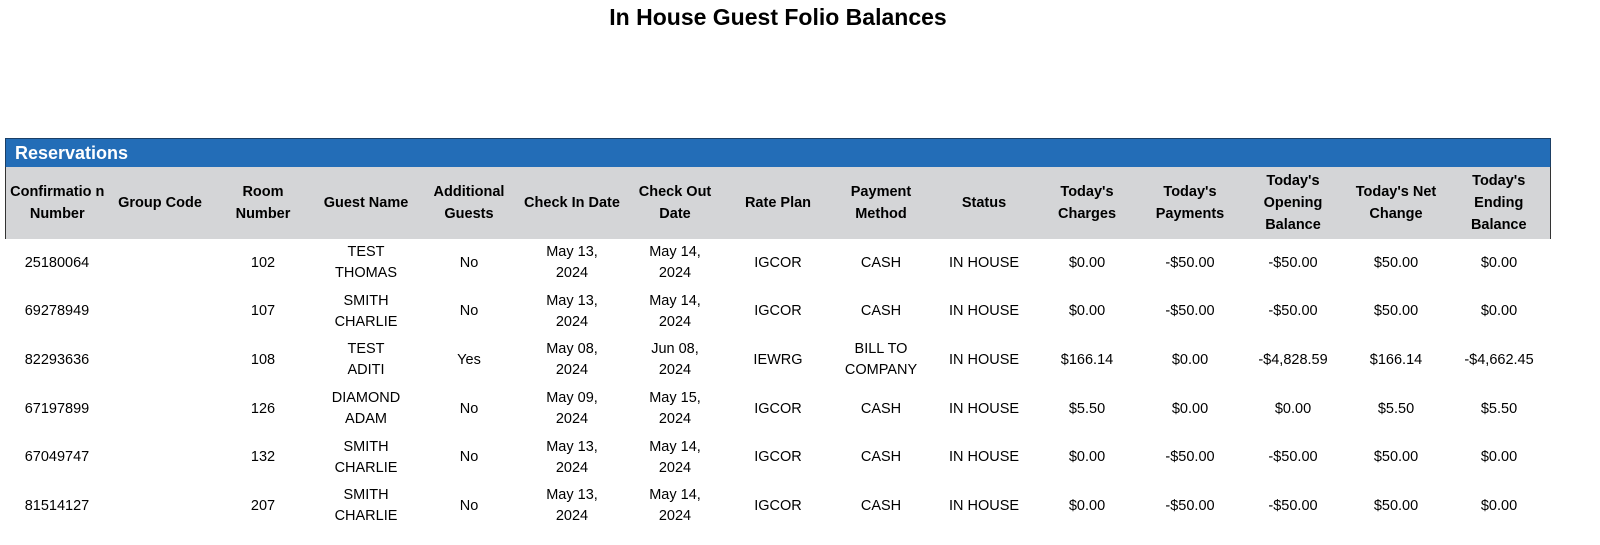 The height and width of the screenshot is (545, 1600). What do you see at coordinates (366, 409) in the screenshot?
I see `table-cell: DIAMOND ADAM` at bounding box center [366, 409].